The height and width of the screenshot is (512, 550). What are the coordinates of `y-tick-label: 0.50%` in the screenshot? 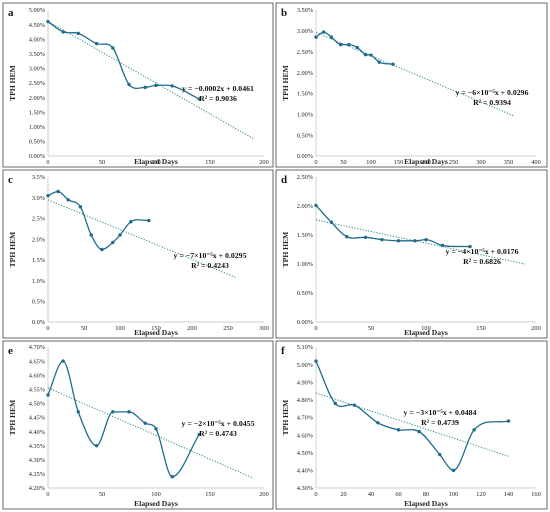 It's located at (305, 135).